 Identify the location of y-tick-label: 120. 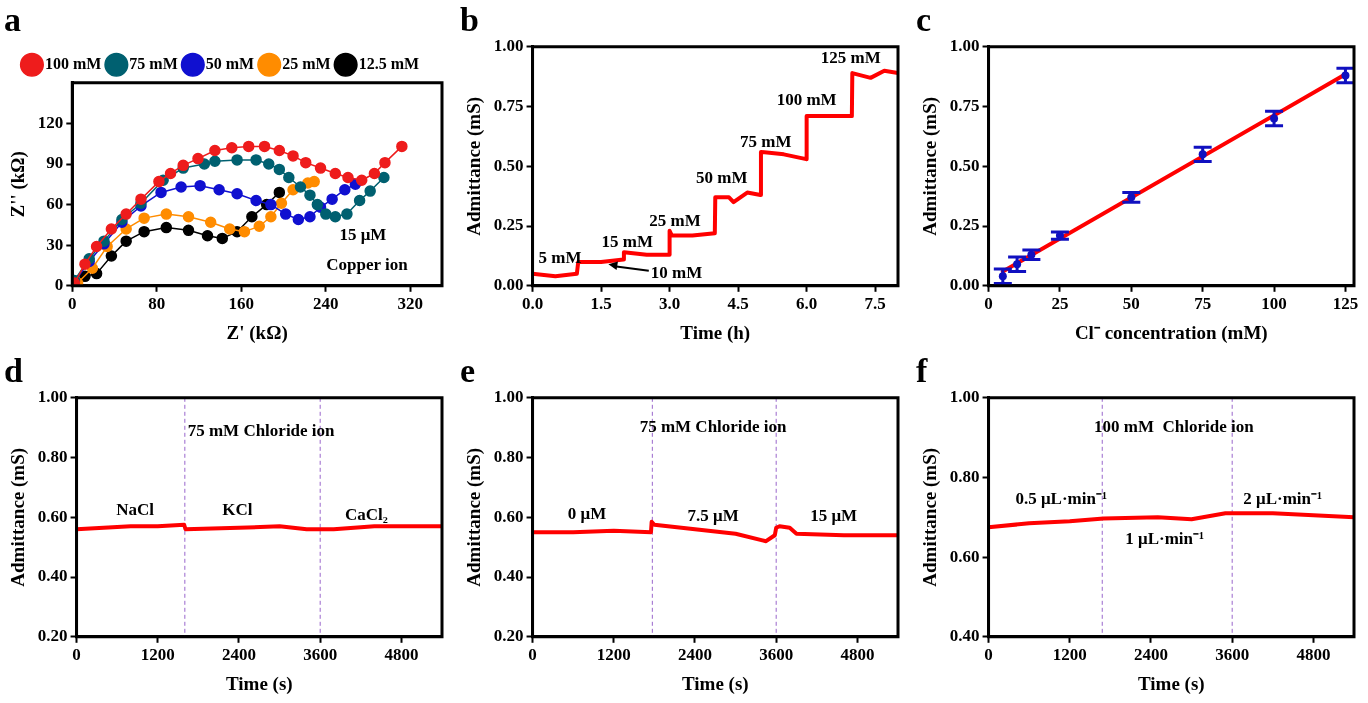
(50, 122).